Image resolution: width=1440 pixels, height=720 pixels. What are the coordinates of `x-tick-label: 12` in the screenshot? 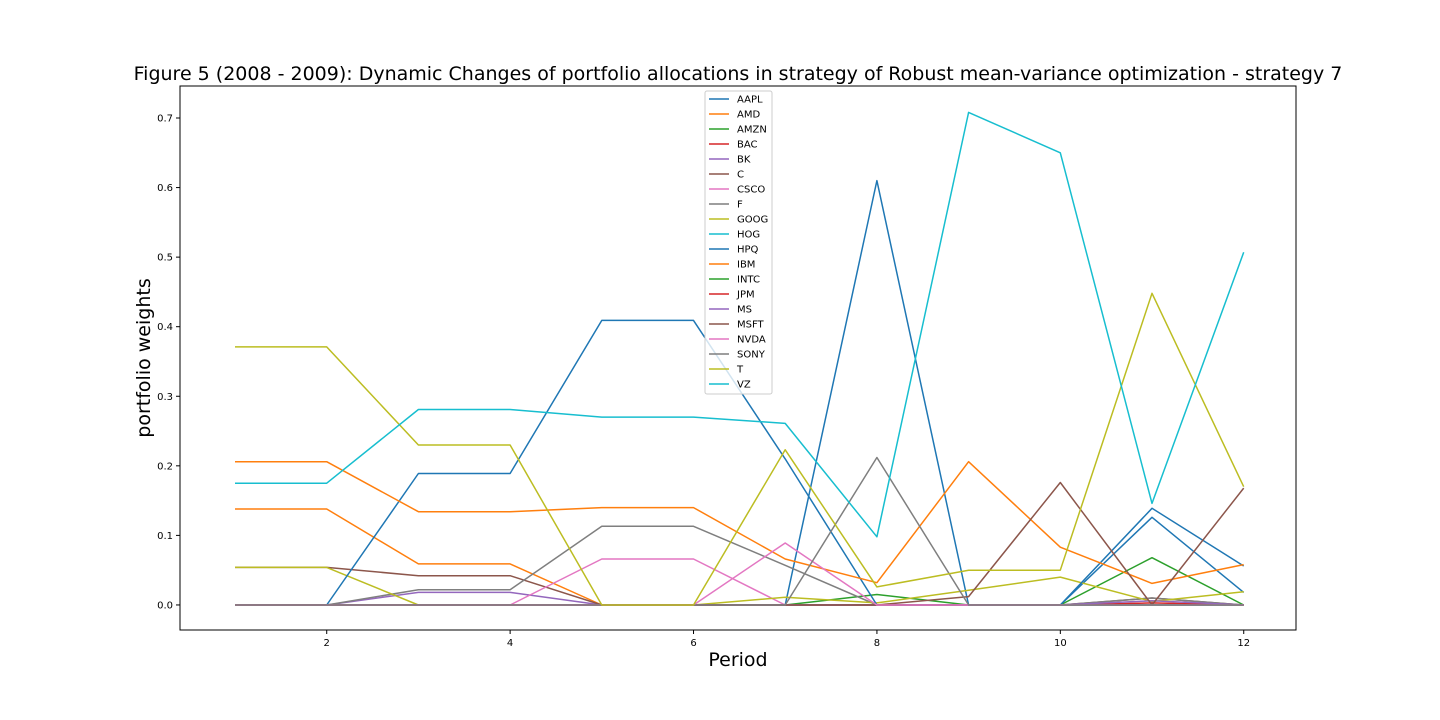 It's located at (1243, 643).